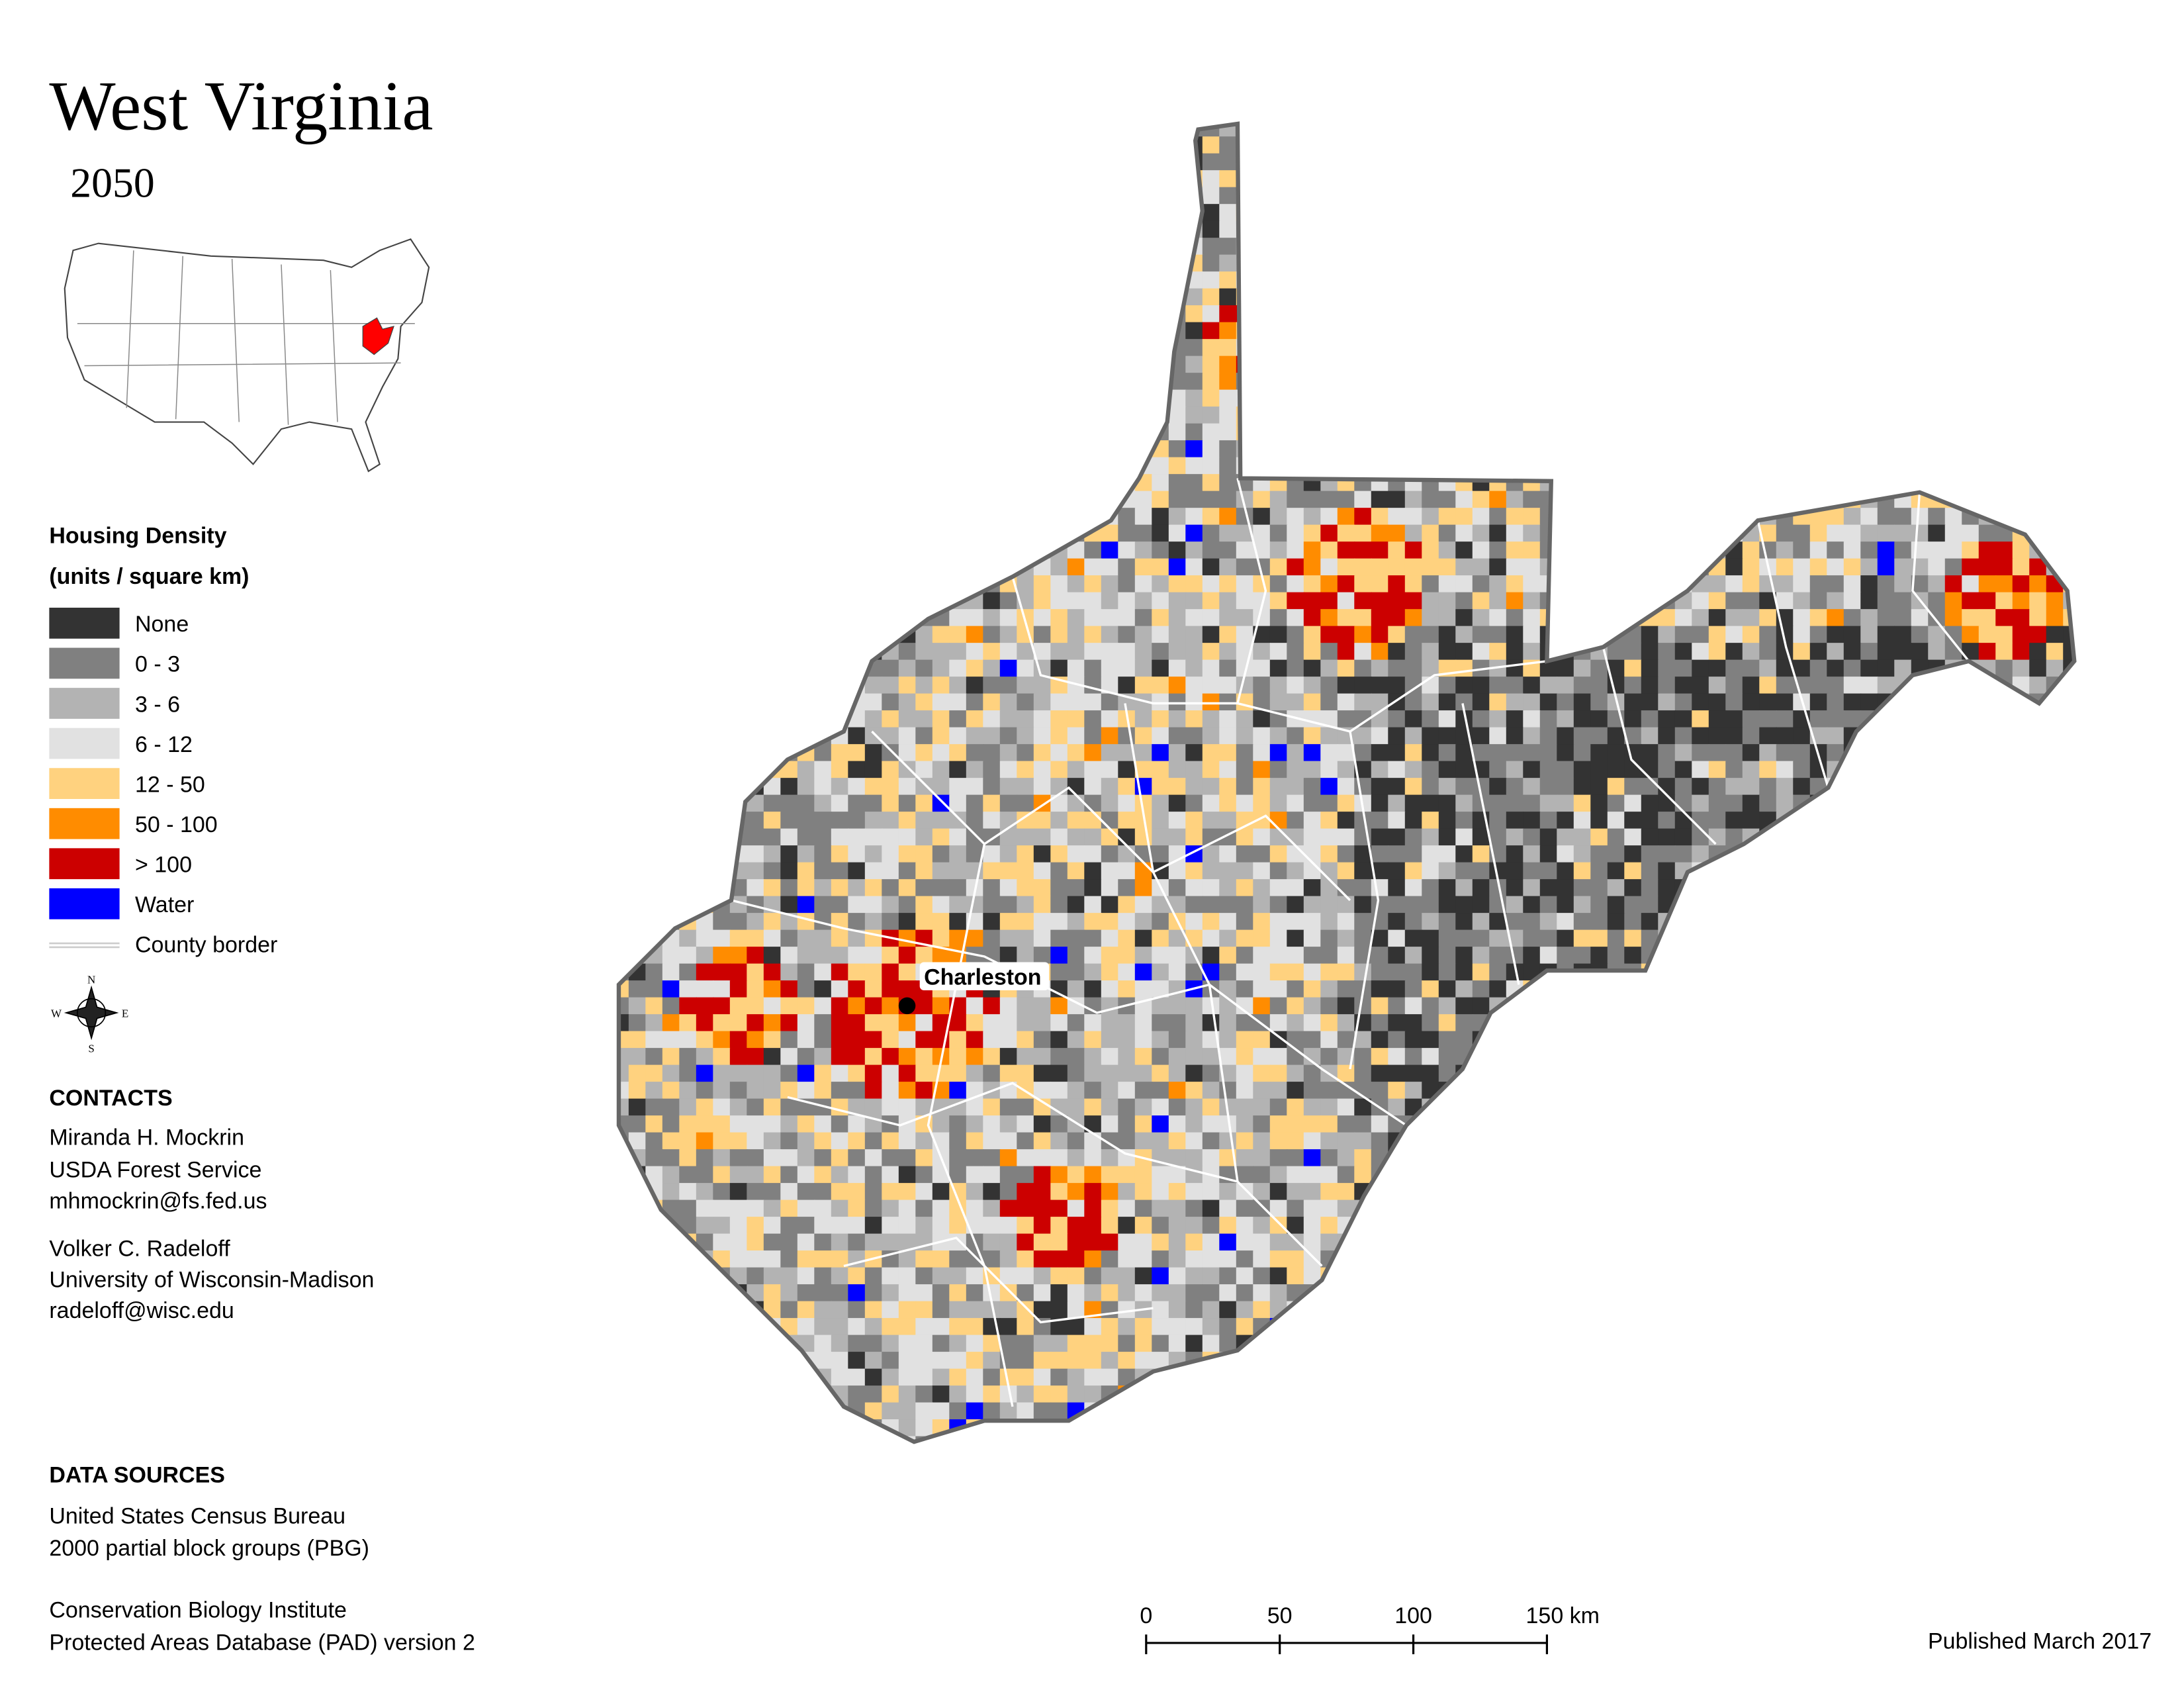 This screenshot has height=1688, width=2184. What do you see at coordinates (176, 824) in the screenshot?
I see `legend-label: 50 - 100` at bounding box center [176, 824].